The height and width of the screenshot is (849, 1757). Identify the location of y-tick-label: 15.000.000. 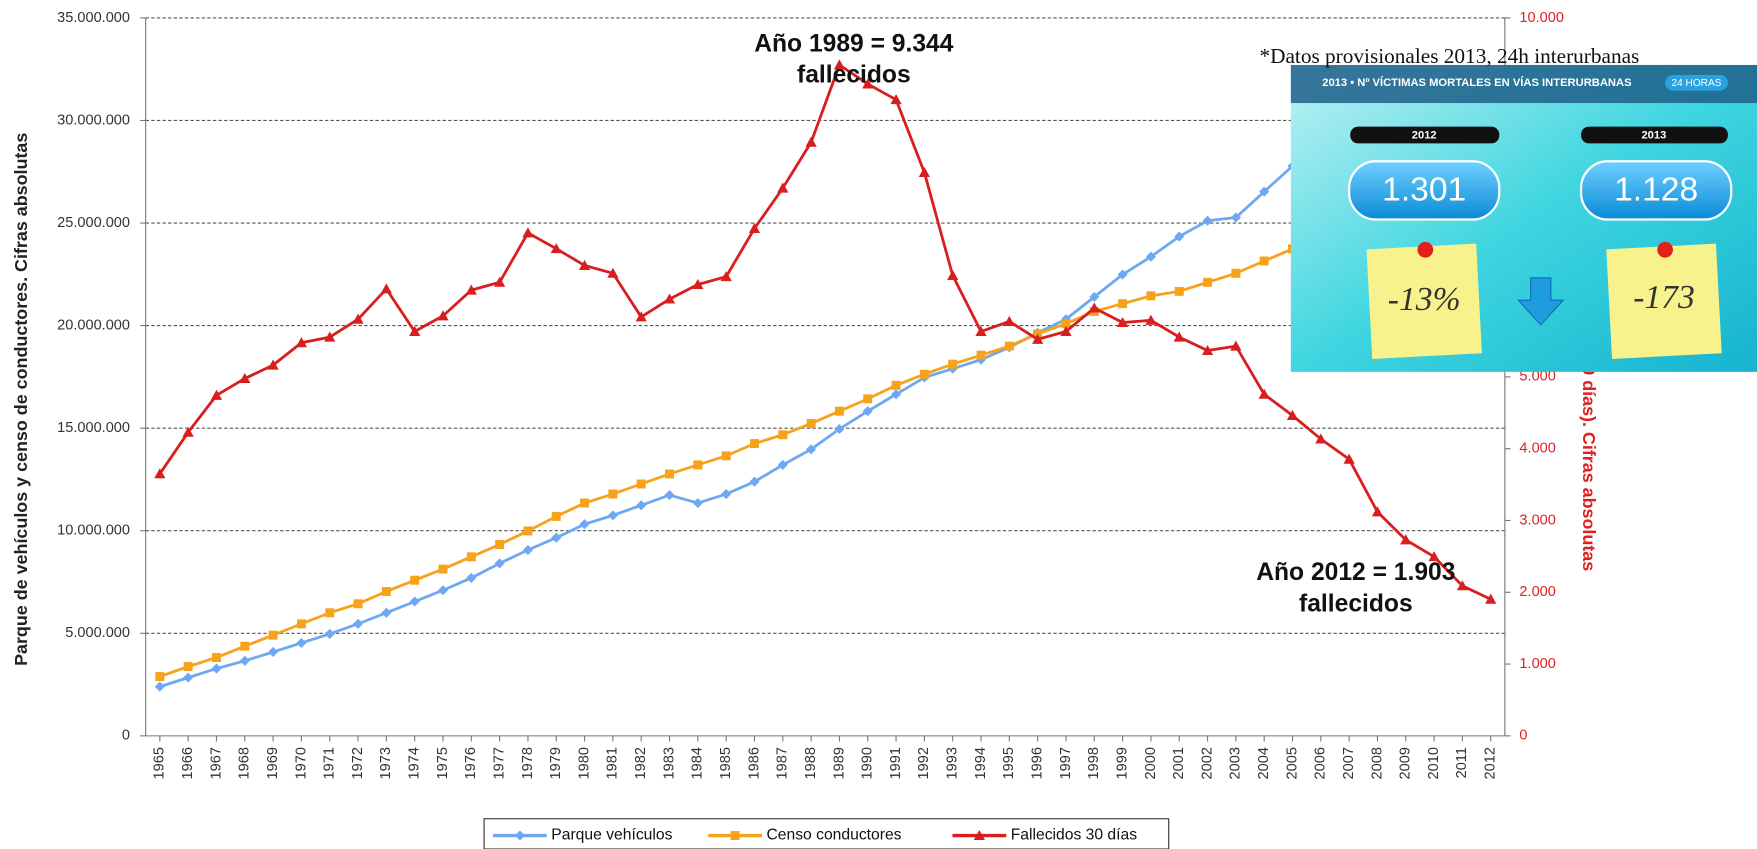
(93, 428).